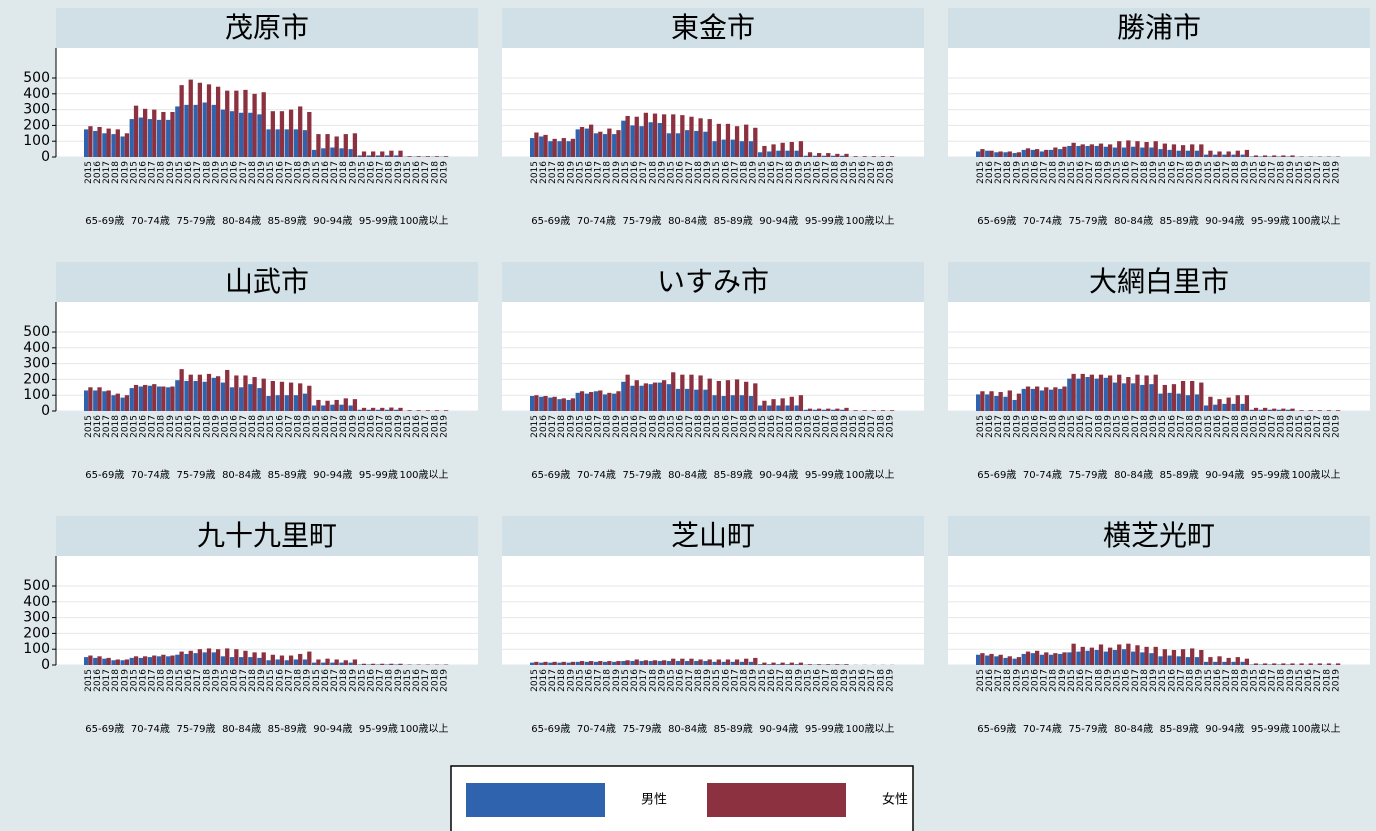 Image resolution: width=1376 pixels, height=831 pixels. Describe the element at coordinates (36, 395) in the screenshot. I see `y-tick-label: 100` at that location.